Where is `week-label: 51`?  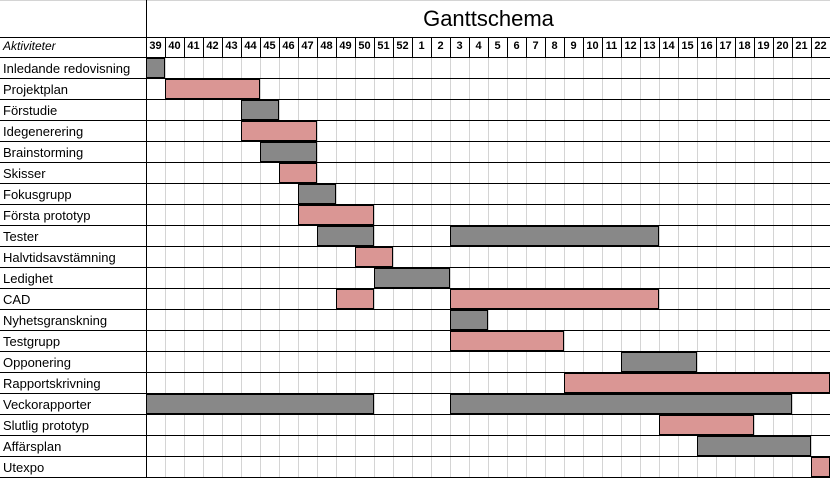
week-label: 51 is located at coordinates (383, 46).